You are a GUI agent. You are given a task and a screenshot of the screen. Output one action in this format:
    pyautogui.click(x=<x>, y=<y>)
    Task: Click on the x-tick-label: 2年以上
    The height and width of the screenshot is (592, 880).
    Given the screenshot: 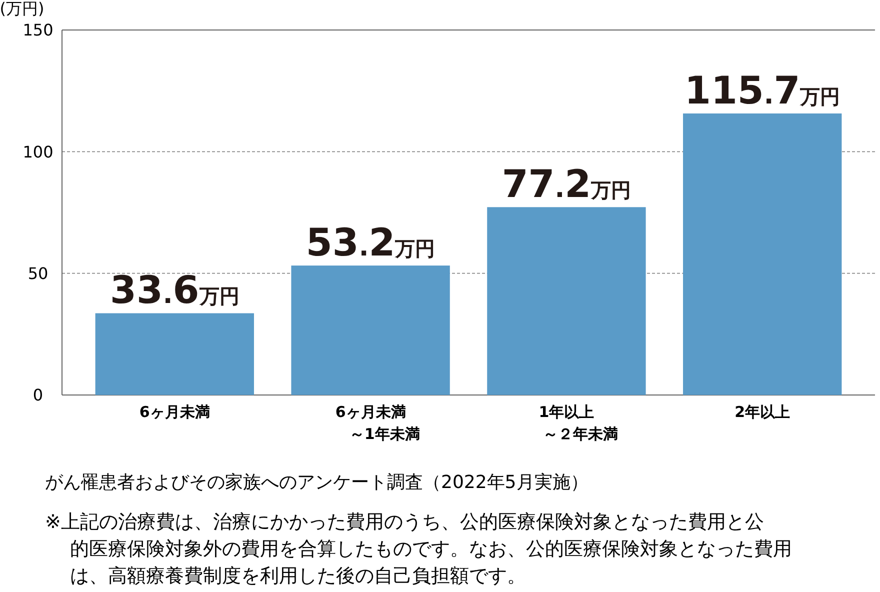 What is the action you would take?
    pyautogui.click(x=762, y=412)
    